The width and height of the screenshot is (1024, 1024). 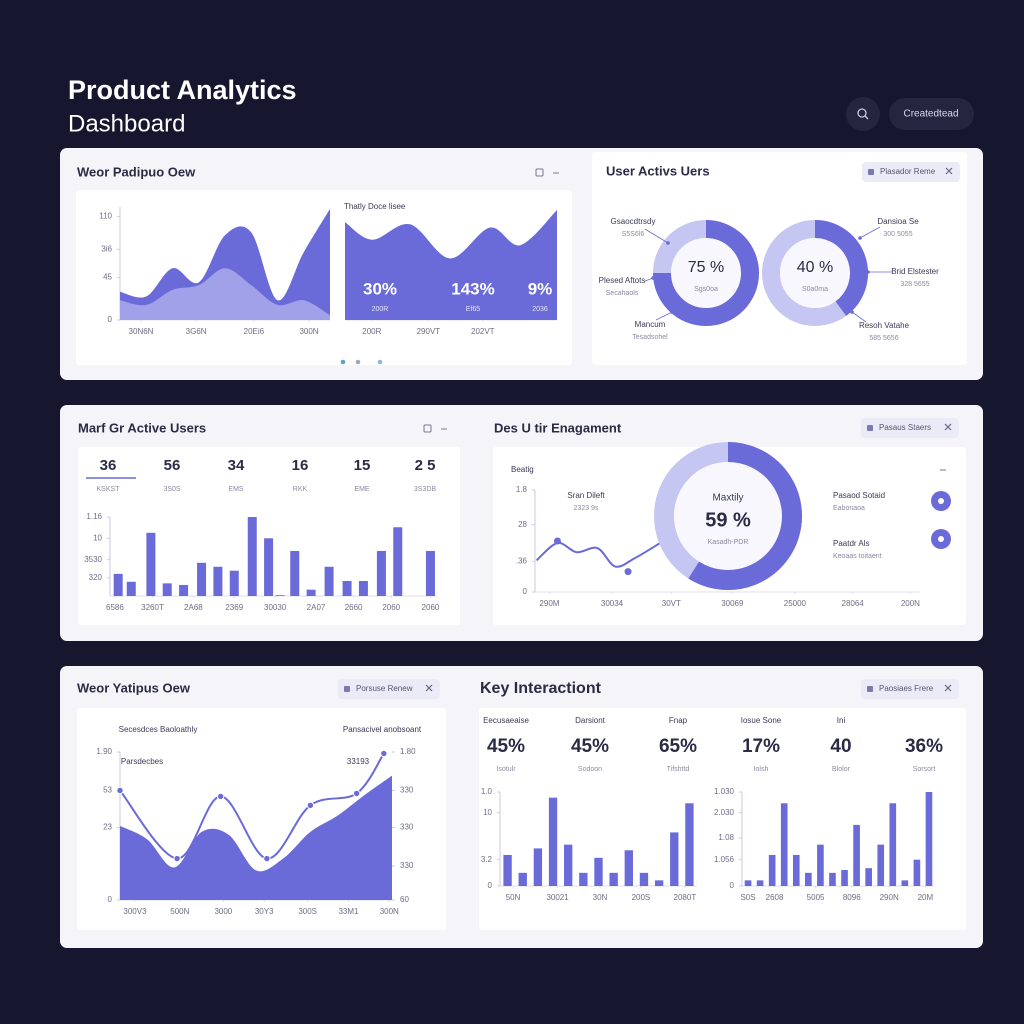 What do you see at coordinates (179, 911) in the screenshot?
I see `x-tick-label: 500N` at bounding box center [179, 911].